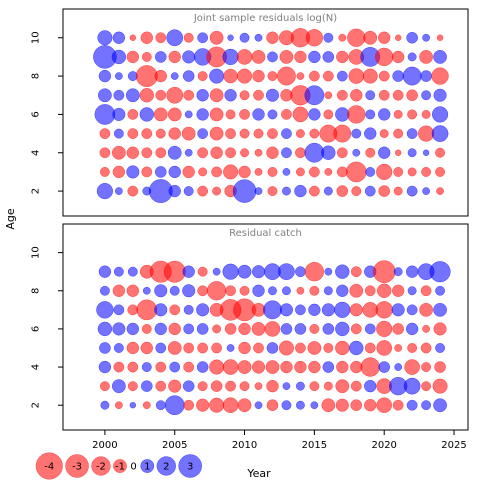 This screenshot has width=480, height=484. Describe the element at coordinates (36, 405) in the screenshot. I see `y-tick-label: 2` at that location.